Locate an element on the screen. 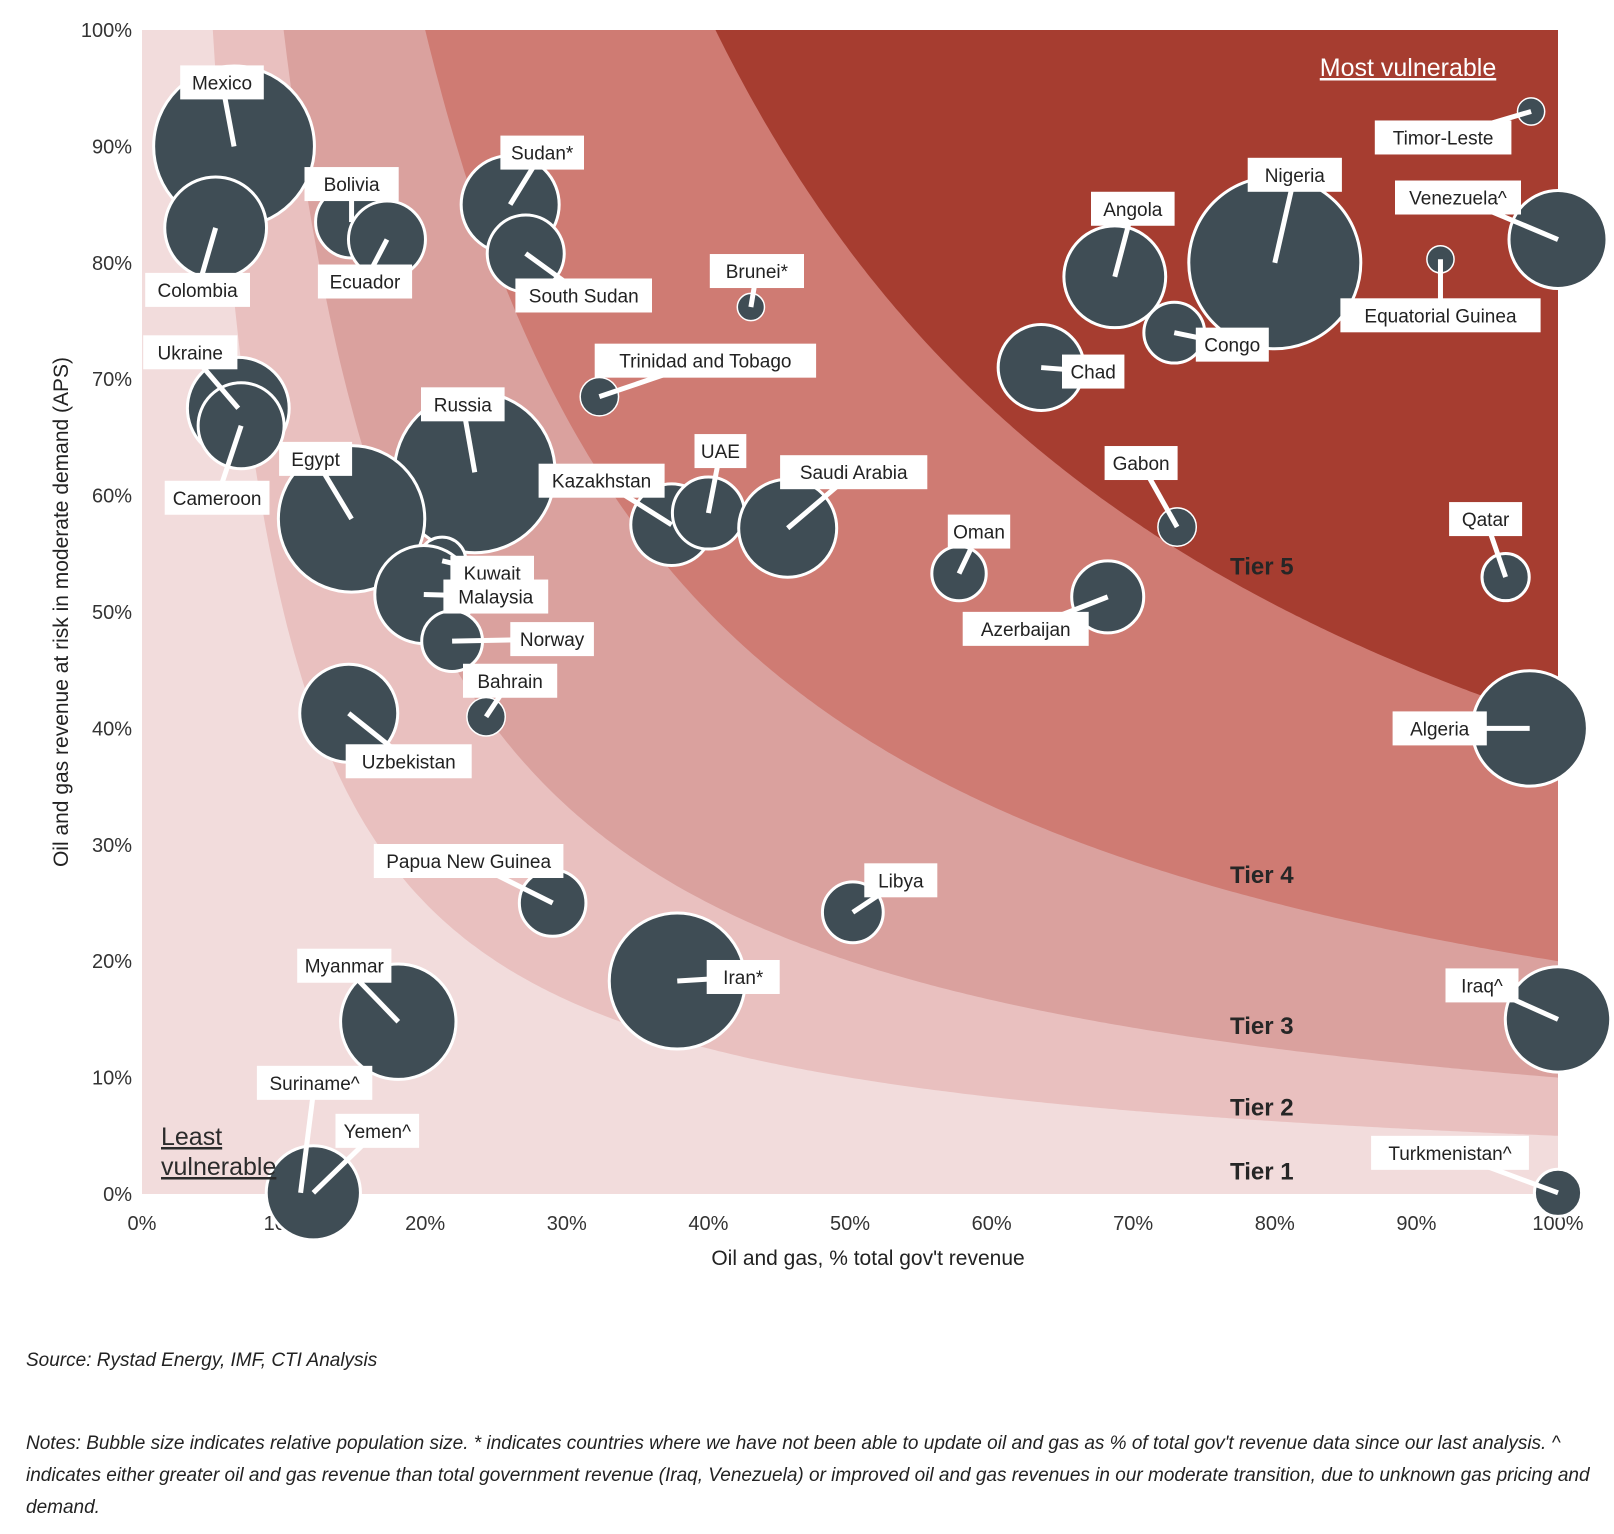  x-tick-label: 20% is located at coordinates (425, 1224).